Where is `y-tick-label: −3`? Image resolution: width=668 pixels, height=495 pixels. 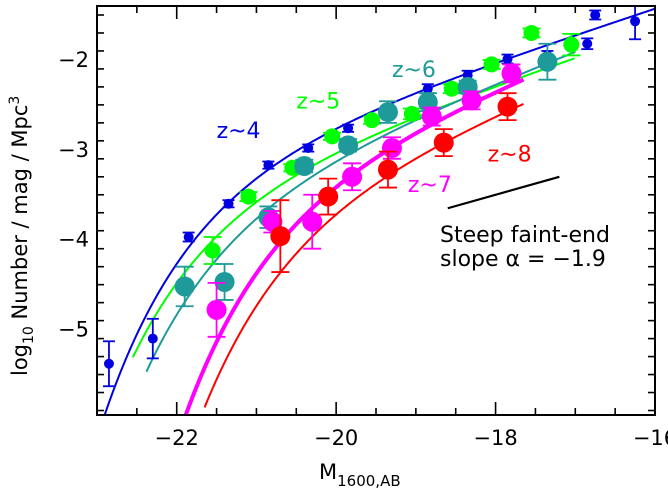
y-tick-label: −3 is located at coordinates (73, 150).